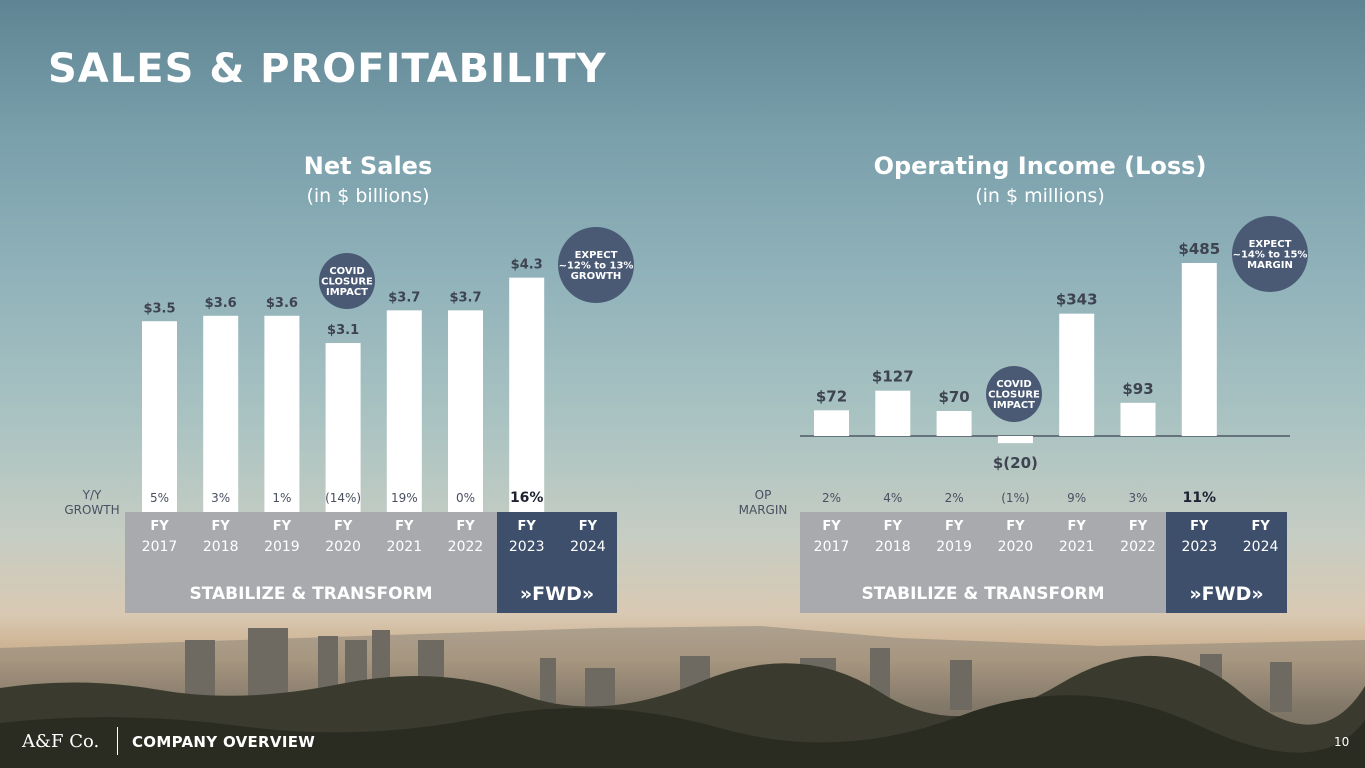 The height and width of the screenshot is (768, 1365). Describe the element at coordinates (281, 498) in the screenshot. I see `net-sales-row-value: 1%` at that location.